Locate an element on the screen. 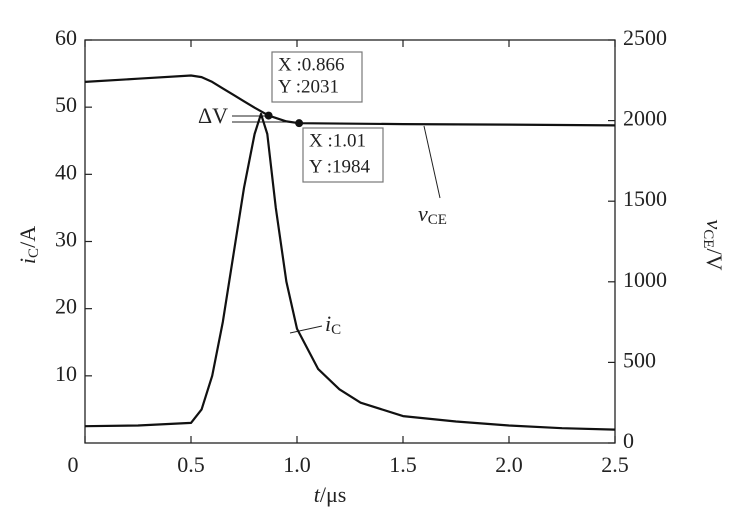 The width and height of the screenshot is (730, 521). datatip-text: X :1.01 is located at coordinates (337, 140).